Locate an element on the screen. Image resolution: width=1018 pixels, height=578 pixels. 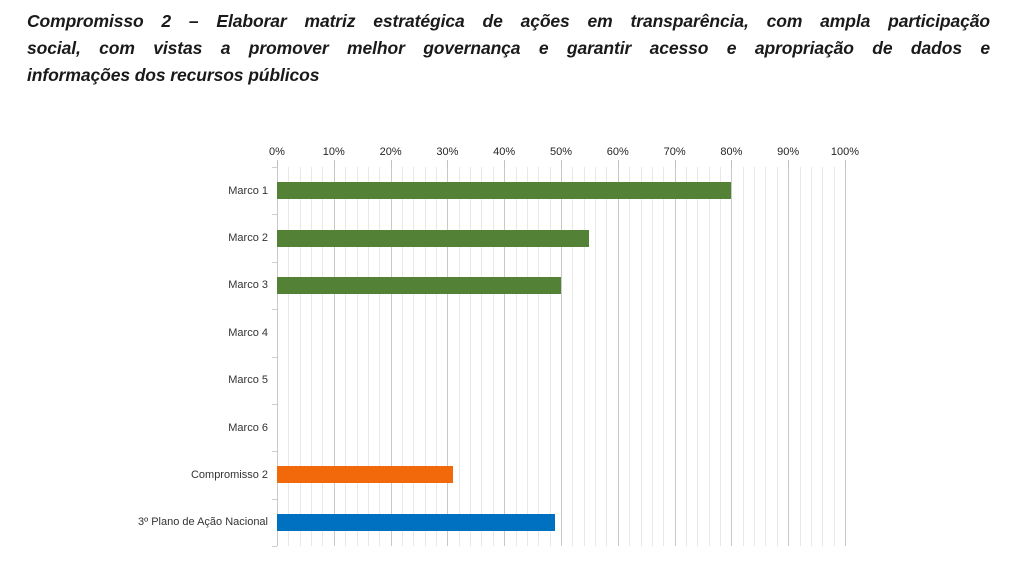
category-label: Marco 3 is located at coordinates (248, 285).